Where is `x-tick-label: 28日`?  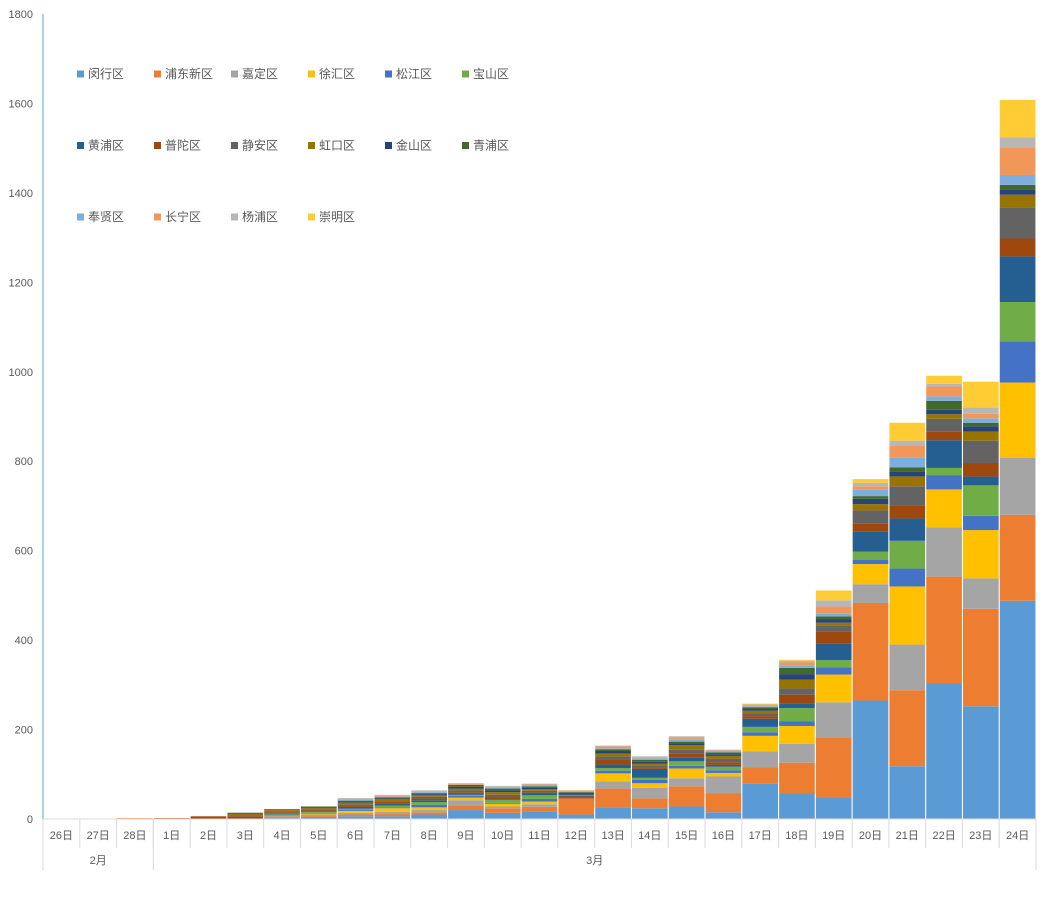
x-tick-label: 28日 is located at coordinates (134, 836).